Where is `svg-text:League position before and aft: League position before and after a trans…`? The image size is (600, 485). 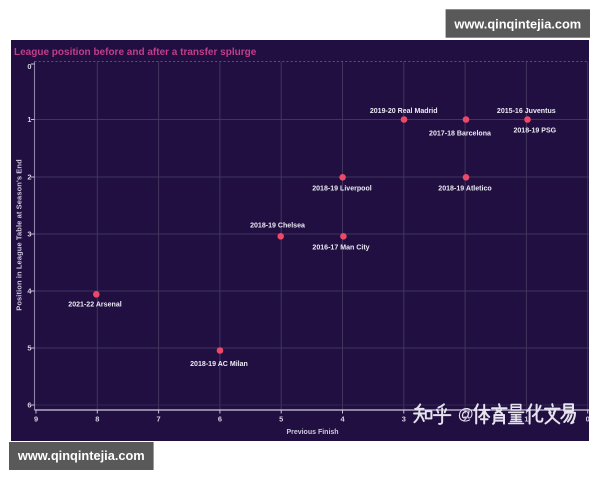
svg-text:League position before and aft: League position before and after a trans… is located at coordinates (135, 52).